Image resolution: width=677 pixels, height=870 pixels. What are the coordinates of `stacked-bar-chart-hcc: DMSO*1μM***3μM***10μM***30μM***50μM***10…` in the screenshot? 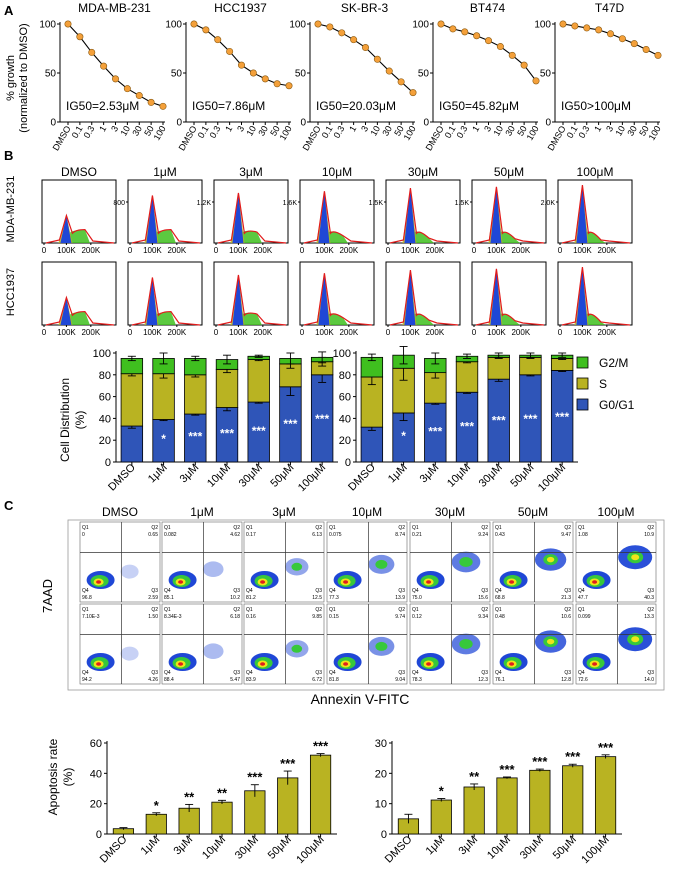 It's located at (455, 420).